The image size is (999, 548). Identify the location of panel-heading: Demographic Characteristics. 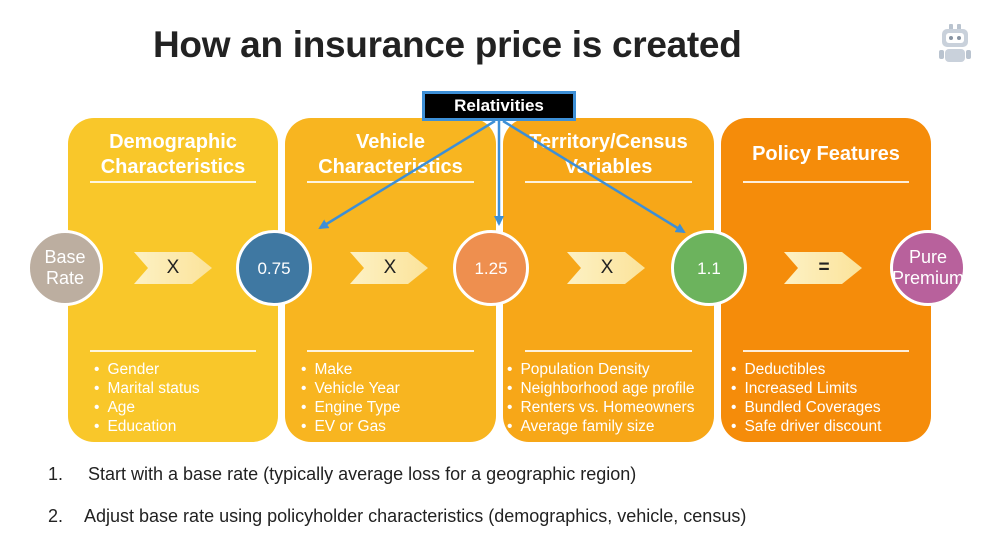
(173, 154).